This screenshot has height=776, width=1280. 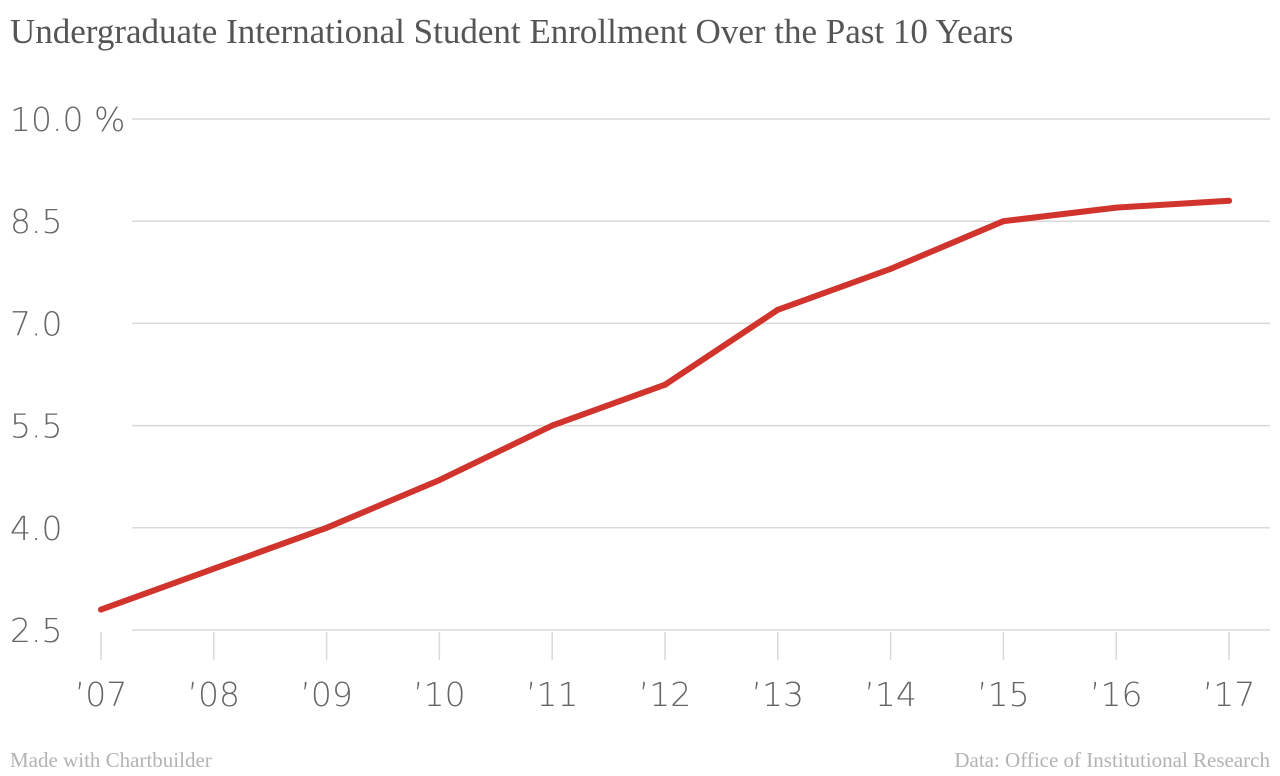 I want to click on x-axis-ticks: ’07 ’08 ’09 ’10 ’11 ’12 ’13 ’14 ’15 ’16 ’17, so click(x=665, y=673).